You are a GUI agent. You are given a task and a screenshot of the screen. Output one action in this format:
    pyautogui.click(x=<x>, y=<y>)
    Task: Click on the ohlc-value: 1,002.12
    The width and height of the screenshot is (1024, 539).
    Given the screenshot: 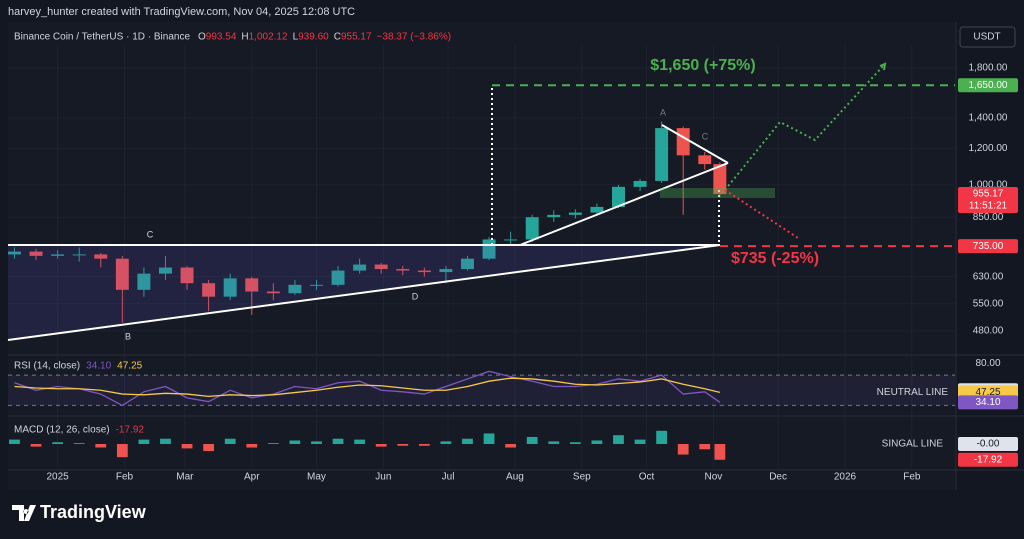 What is the action you would take?
    pyautogui.click(x=268, y=37)
    